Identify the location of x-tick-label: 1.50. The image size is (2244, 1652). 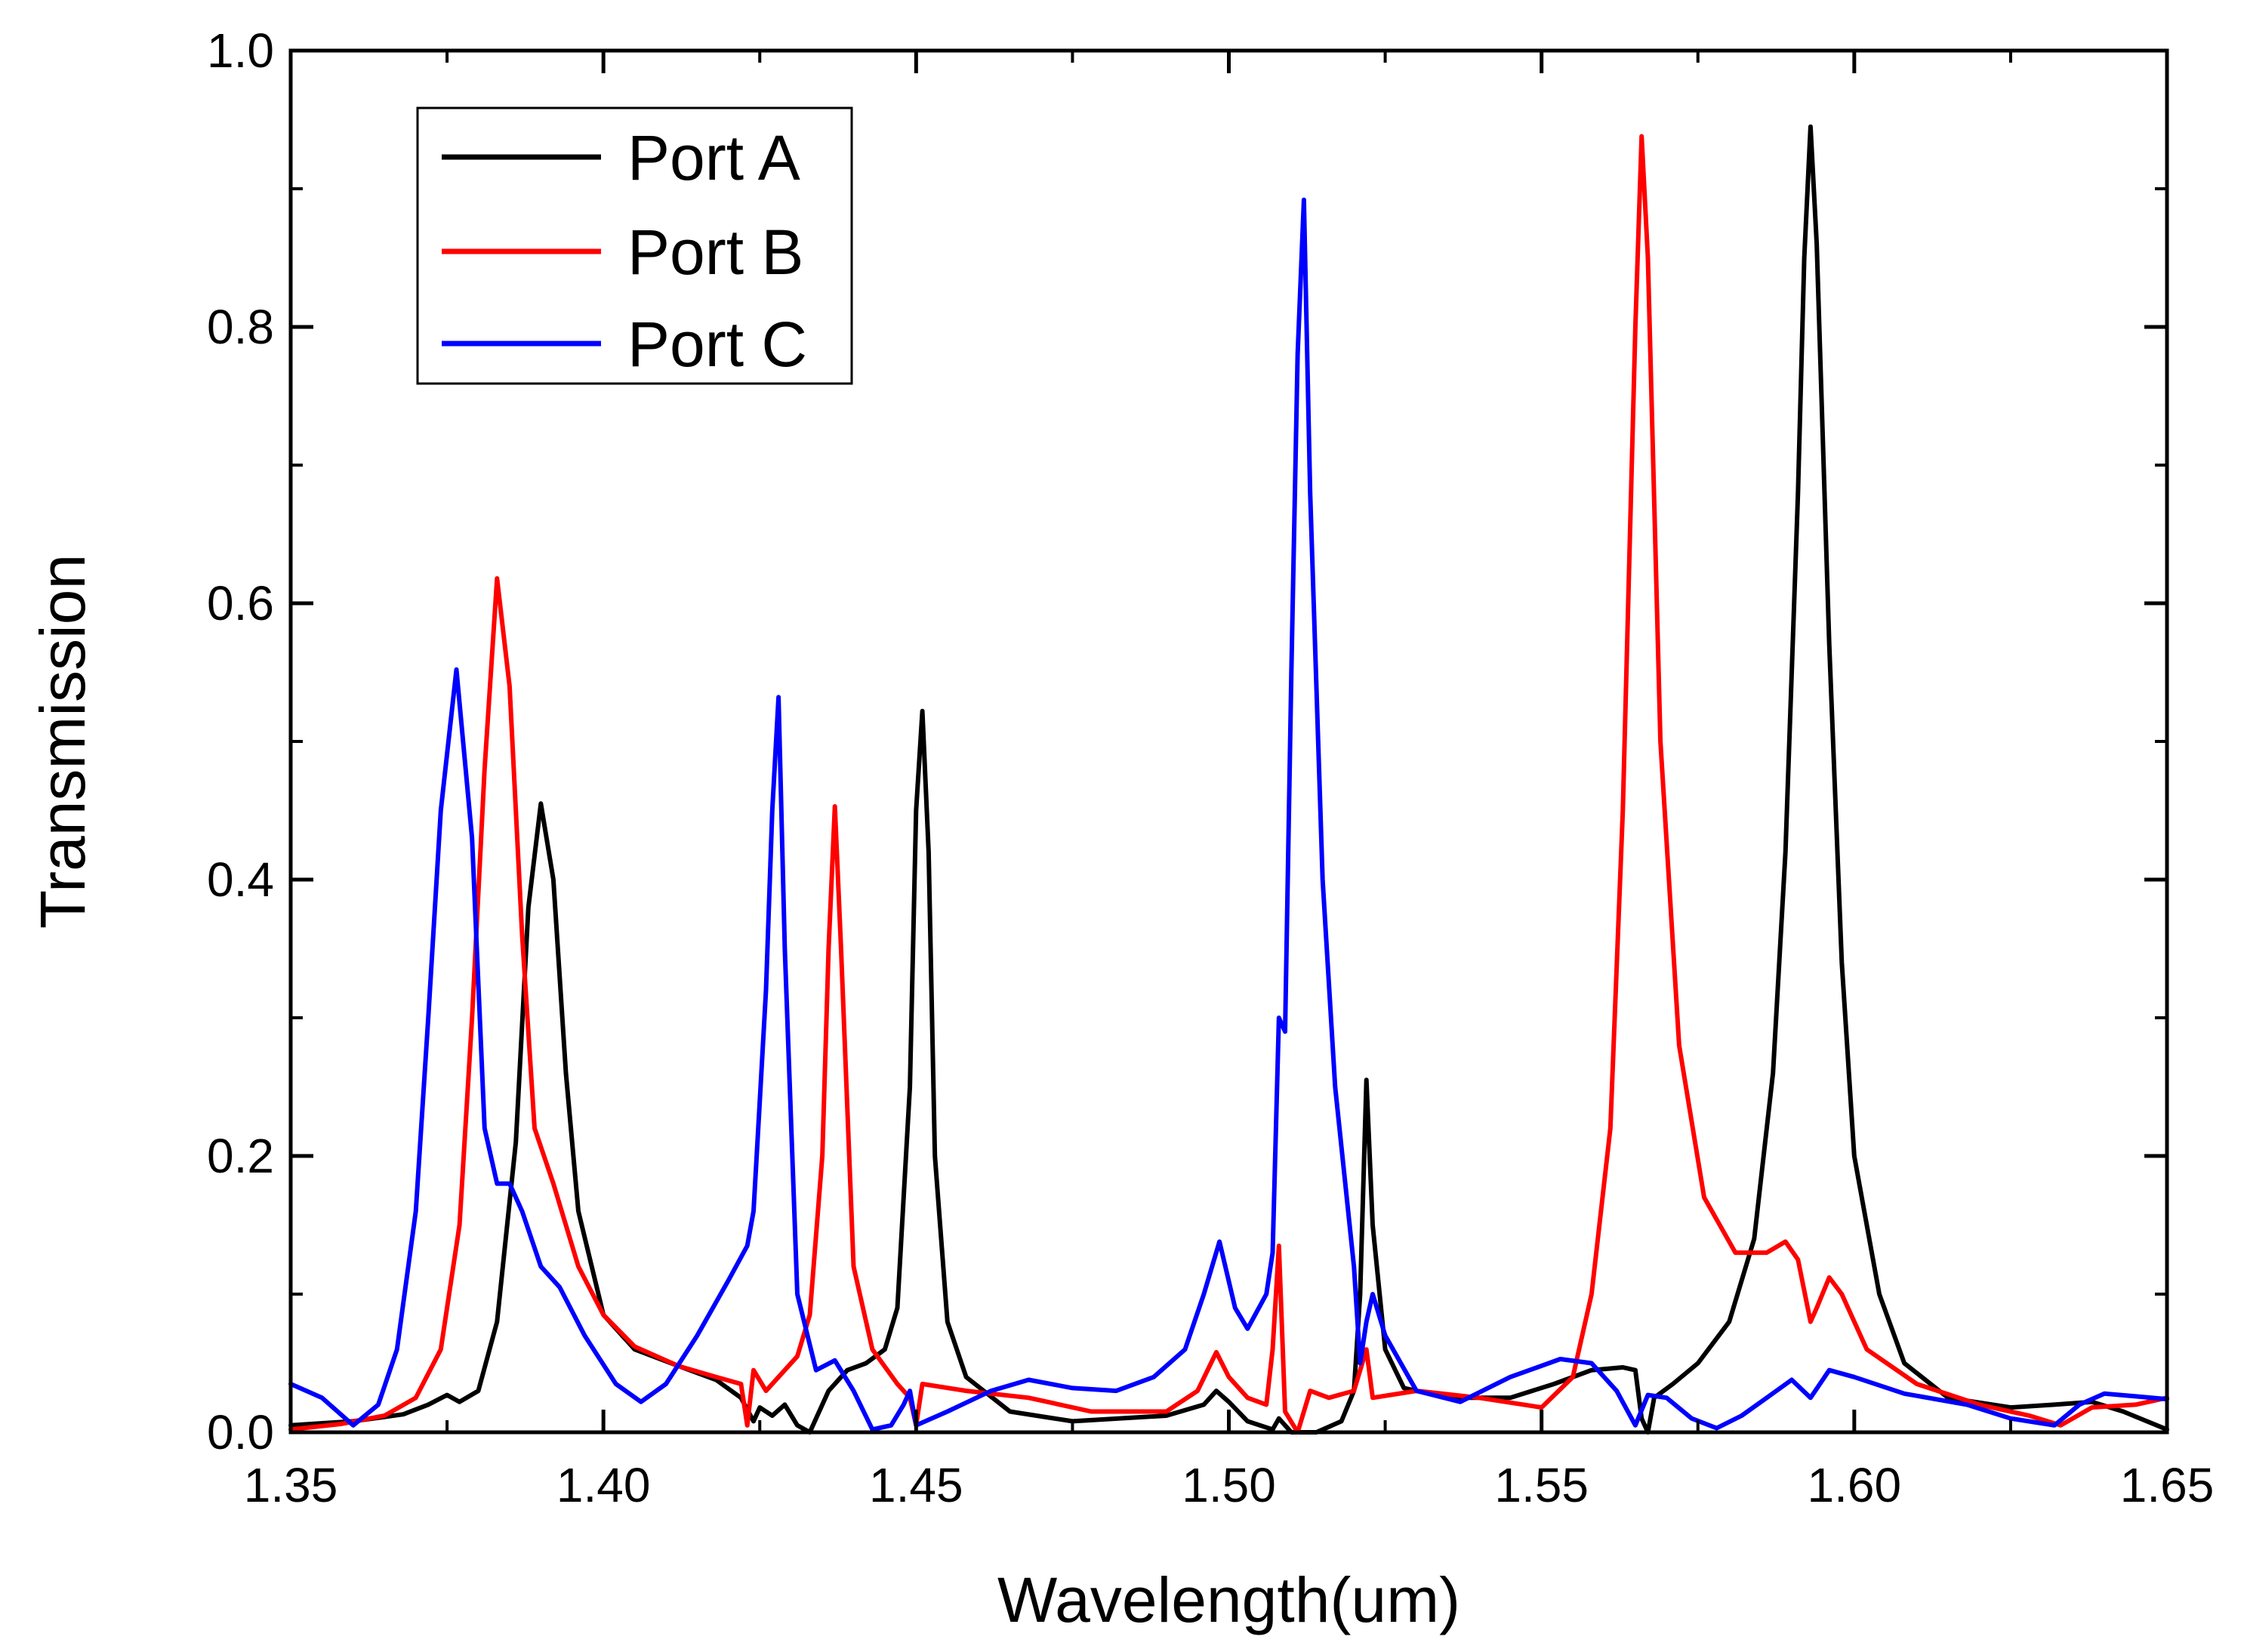
(1229, 1485).